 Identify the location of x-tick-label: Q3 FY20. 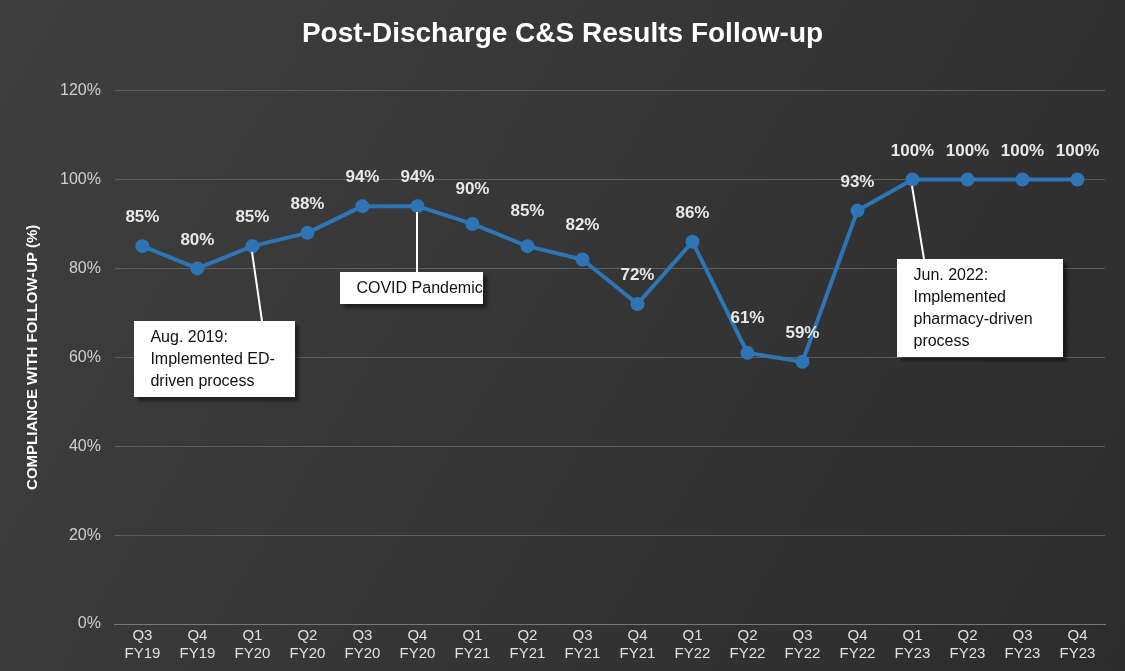
(362, 644).